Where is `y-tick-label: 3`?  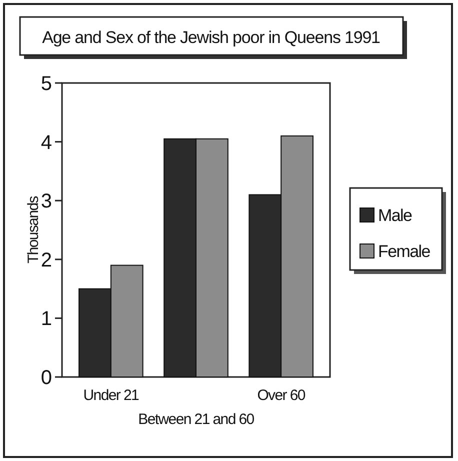
y-tick-label: 3 is located at coordinates (46, 201).